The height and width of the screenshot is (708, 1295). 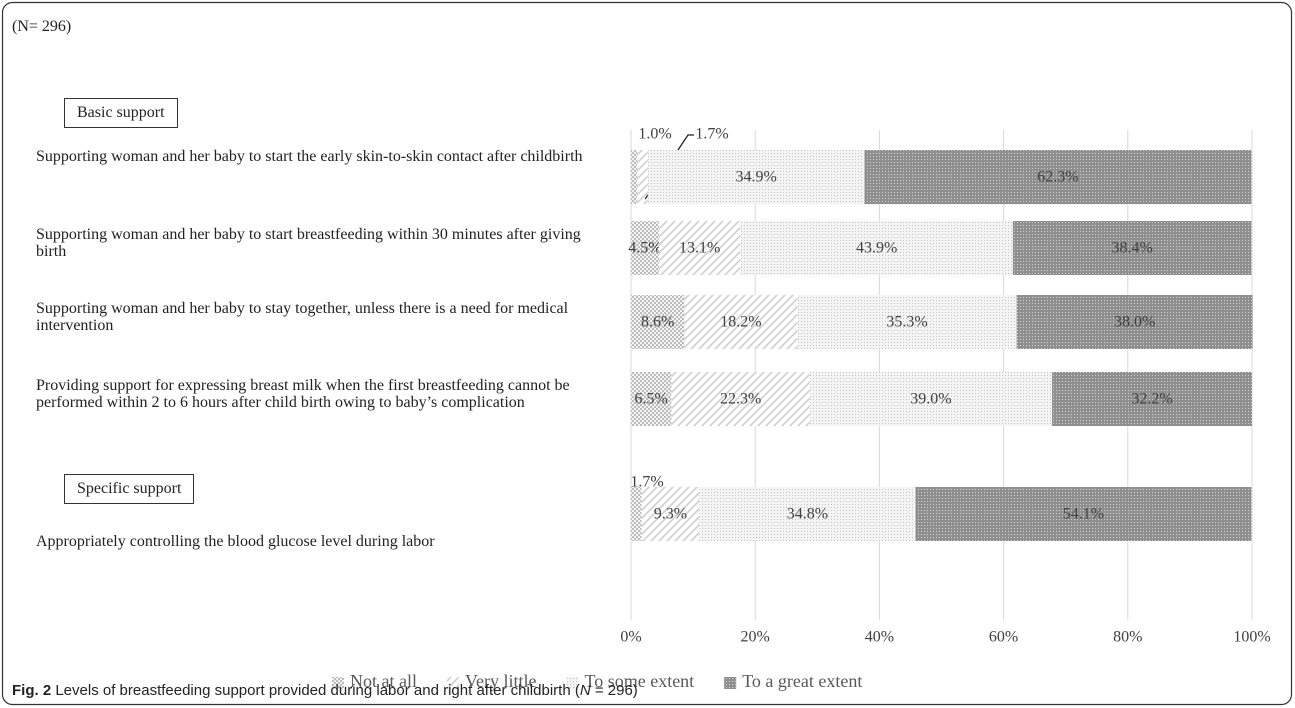 I want to click on data-label: 22.3%, so click(x=740, y=399).